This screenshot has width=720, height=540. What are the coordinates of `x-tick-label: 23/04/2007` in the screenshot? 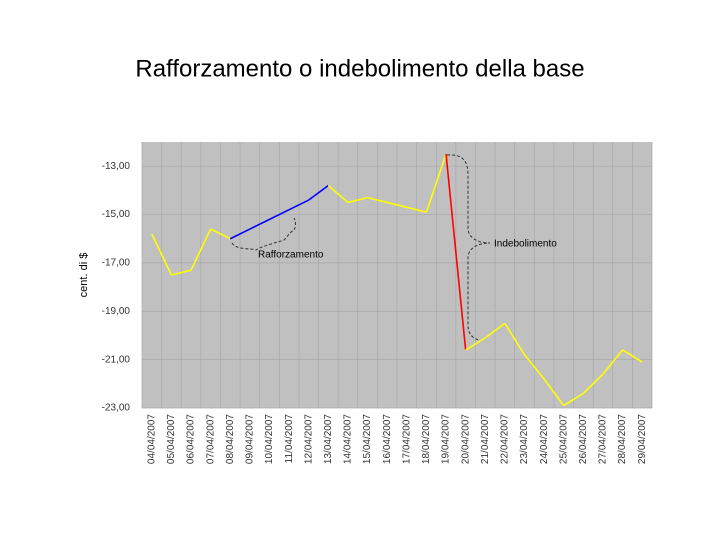 It's located at (524, 439).